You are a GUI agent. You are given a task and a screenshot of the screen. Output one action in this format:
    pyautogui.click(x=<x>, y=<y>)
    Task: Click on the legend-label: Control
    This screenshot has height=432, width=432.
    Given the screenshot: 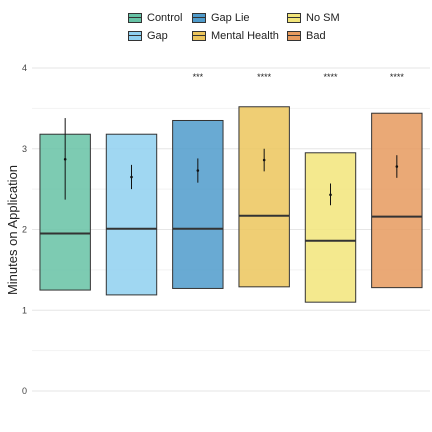 What is the action you would take?
    pyautogui.click(x=165, y=18)
    